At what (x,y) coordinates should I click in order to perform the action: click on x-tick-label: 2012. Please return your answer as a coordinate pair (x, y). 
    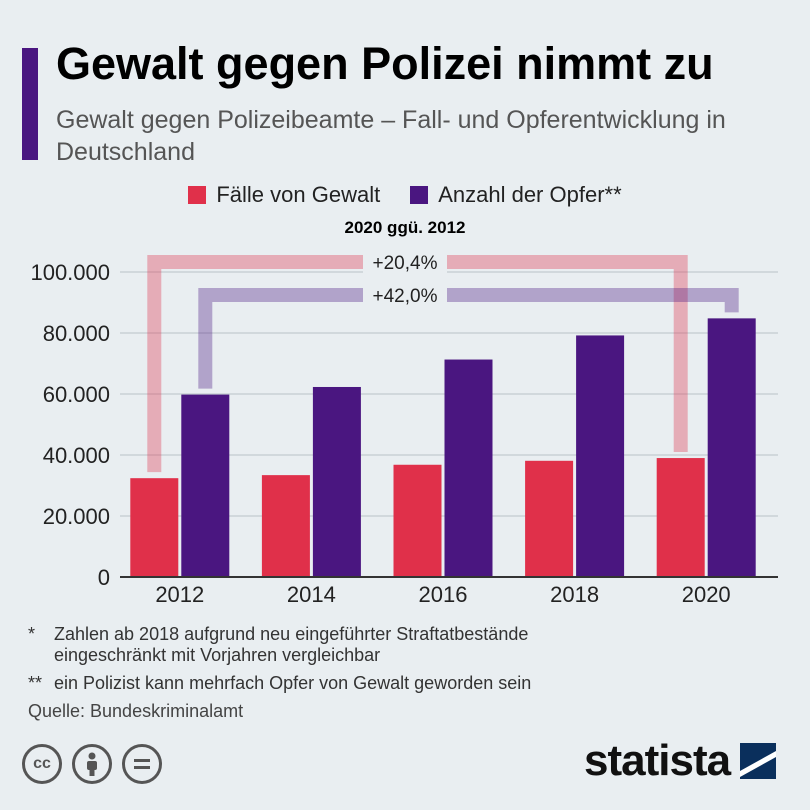
    Looking at the image, I should click on (179, 594).